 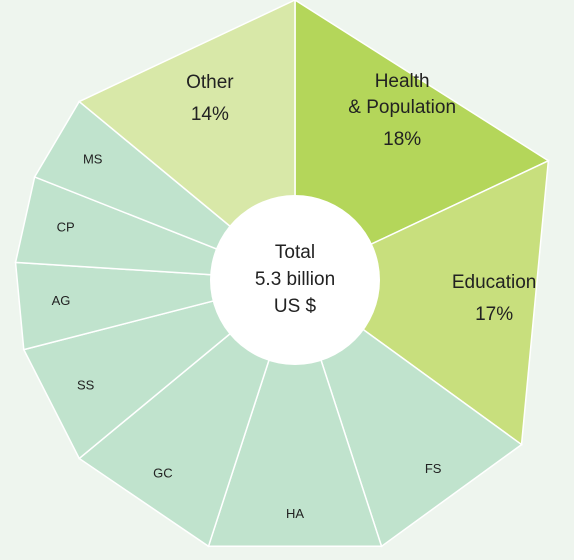 What do you see at coordinates (494, 314) in the screenshot?
I see `value-label: 17%` at bounding box center [494, 314].